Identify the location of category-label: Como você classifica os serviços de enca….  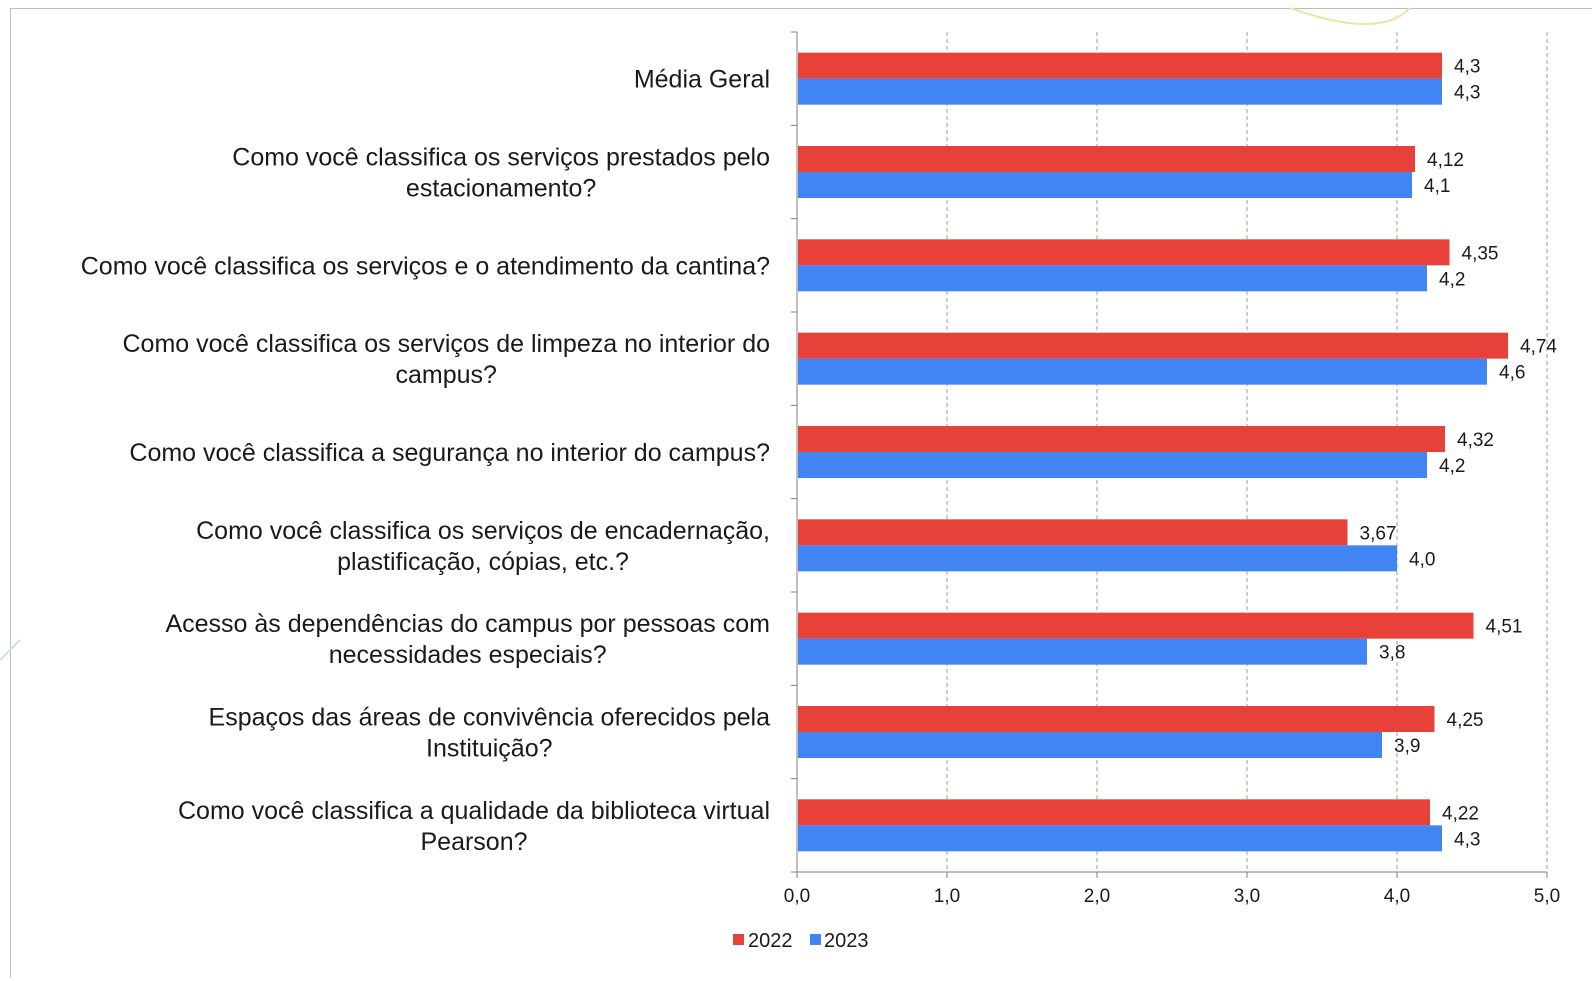
(483, 546).